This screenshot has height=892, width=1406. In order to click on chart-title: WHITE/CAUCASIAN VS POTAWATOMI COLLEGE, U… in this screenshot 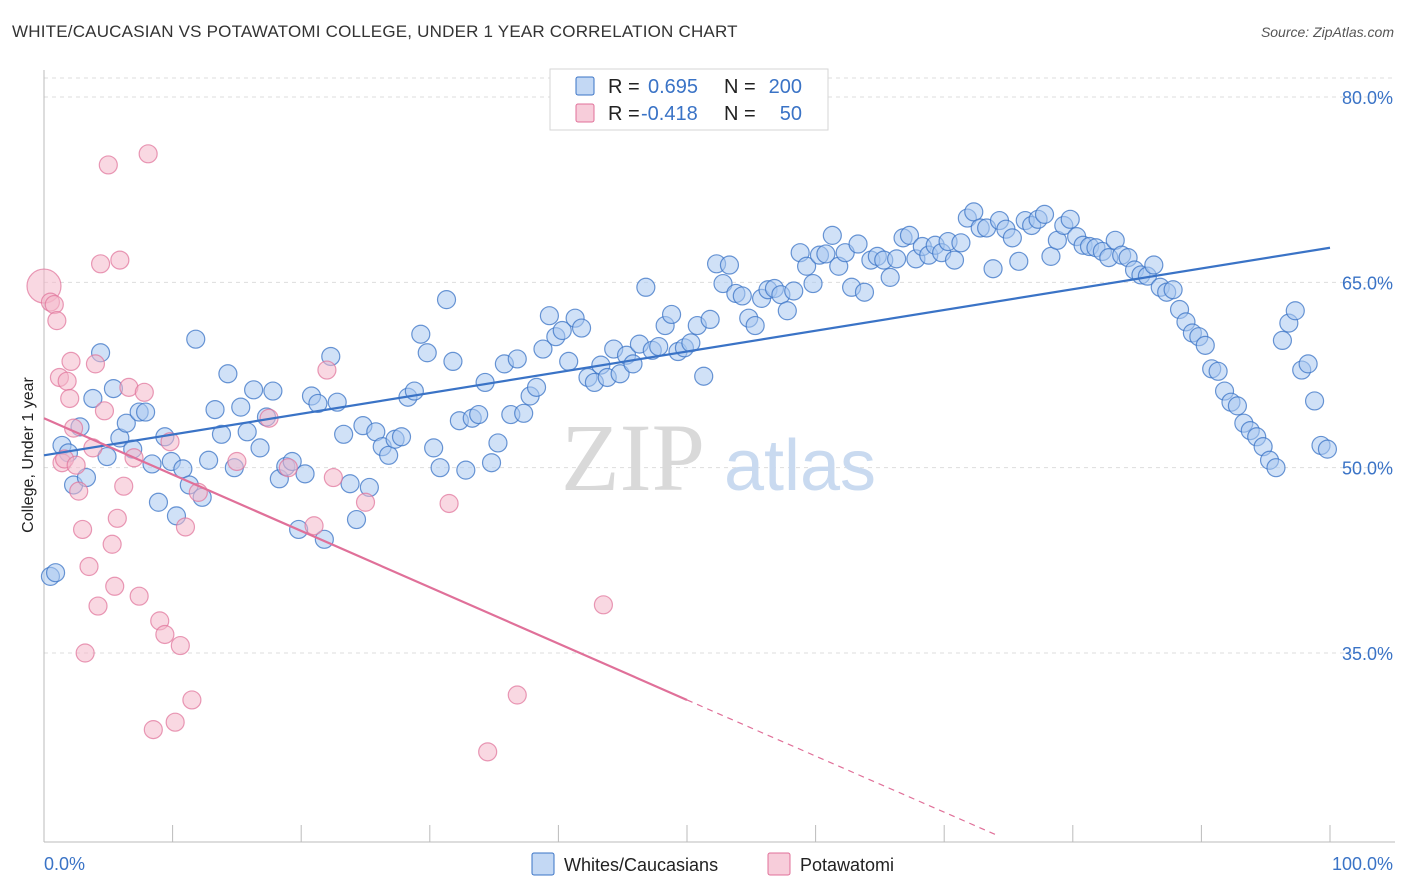, I will do `click(375, 31)`.